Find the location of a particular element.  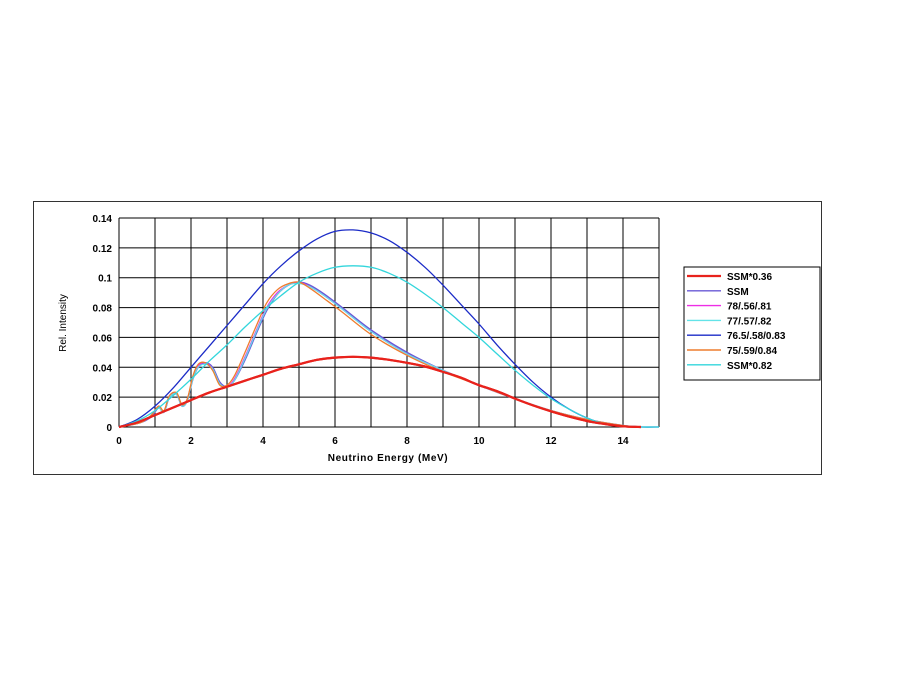

y-tick-label: 0.12 is located at coordinates (103, 249).